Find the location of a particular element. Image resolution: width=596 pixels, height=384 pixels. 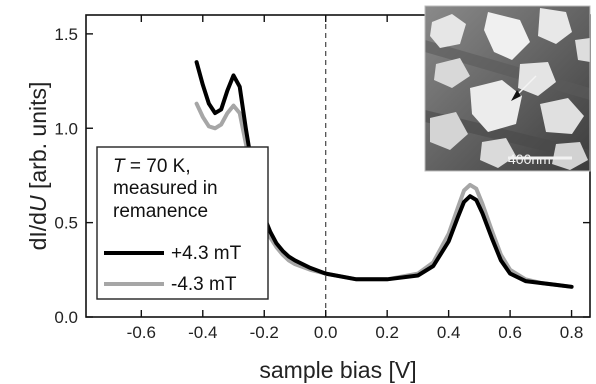

legend-box is located at coordinates (182, 223).